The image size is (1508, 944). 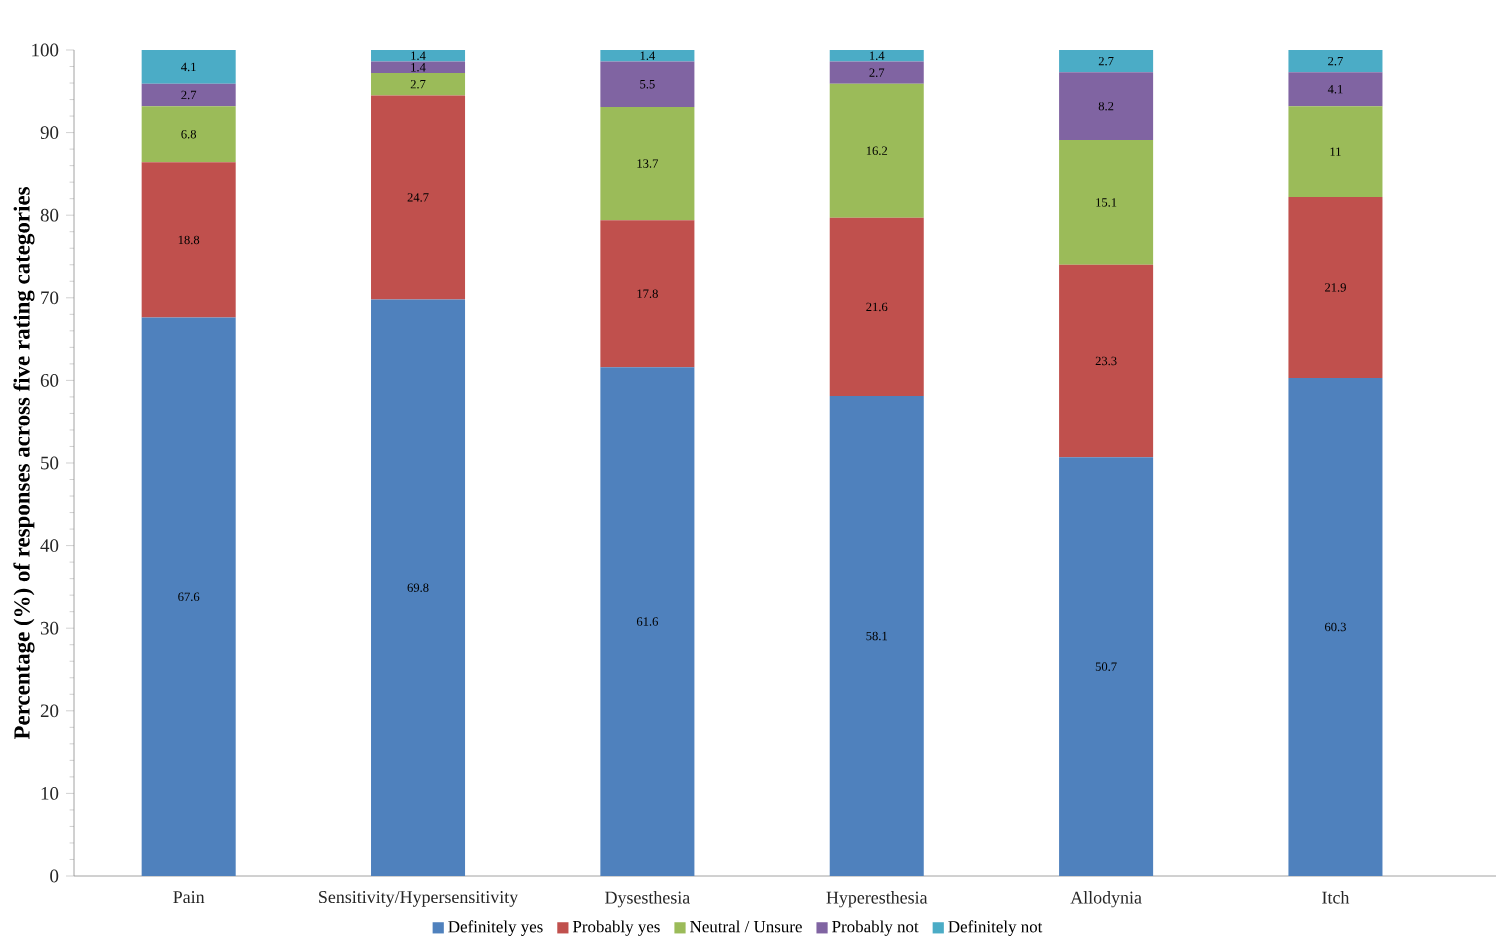 I want to click on y-tick-label: 90, so click(x=49, y=132).